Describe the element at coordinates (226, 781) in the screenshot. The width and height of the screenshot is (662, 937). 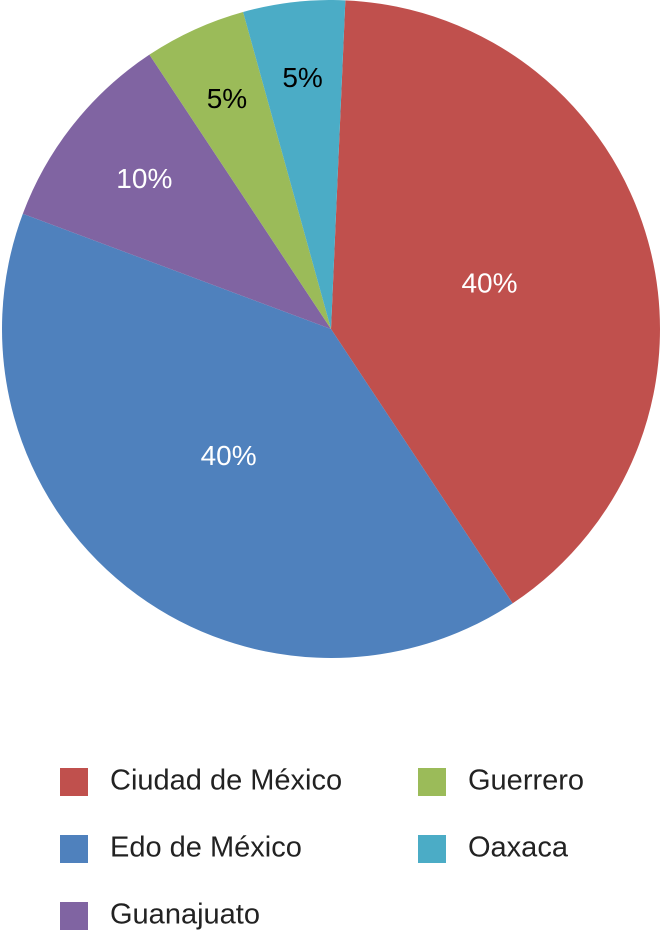
I see `legend-label: Ciudad de México` at that location.